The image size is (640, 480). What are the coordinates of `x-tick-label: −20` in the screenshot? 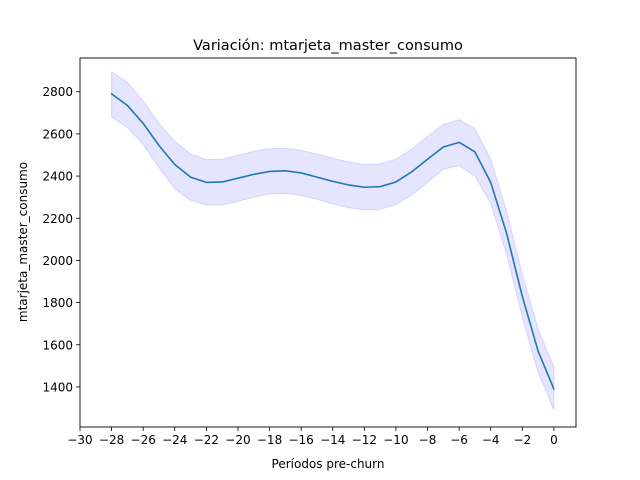 It's located at (237, 440).